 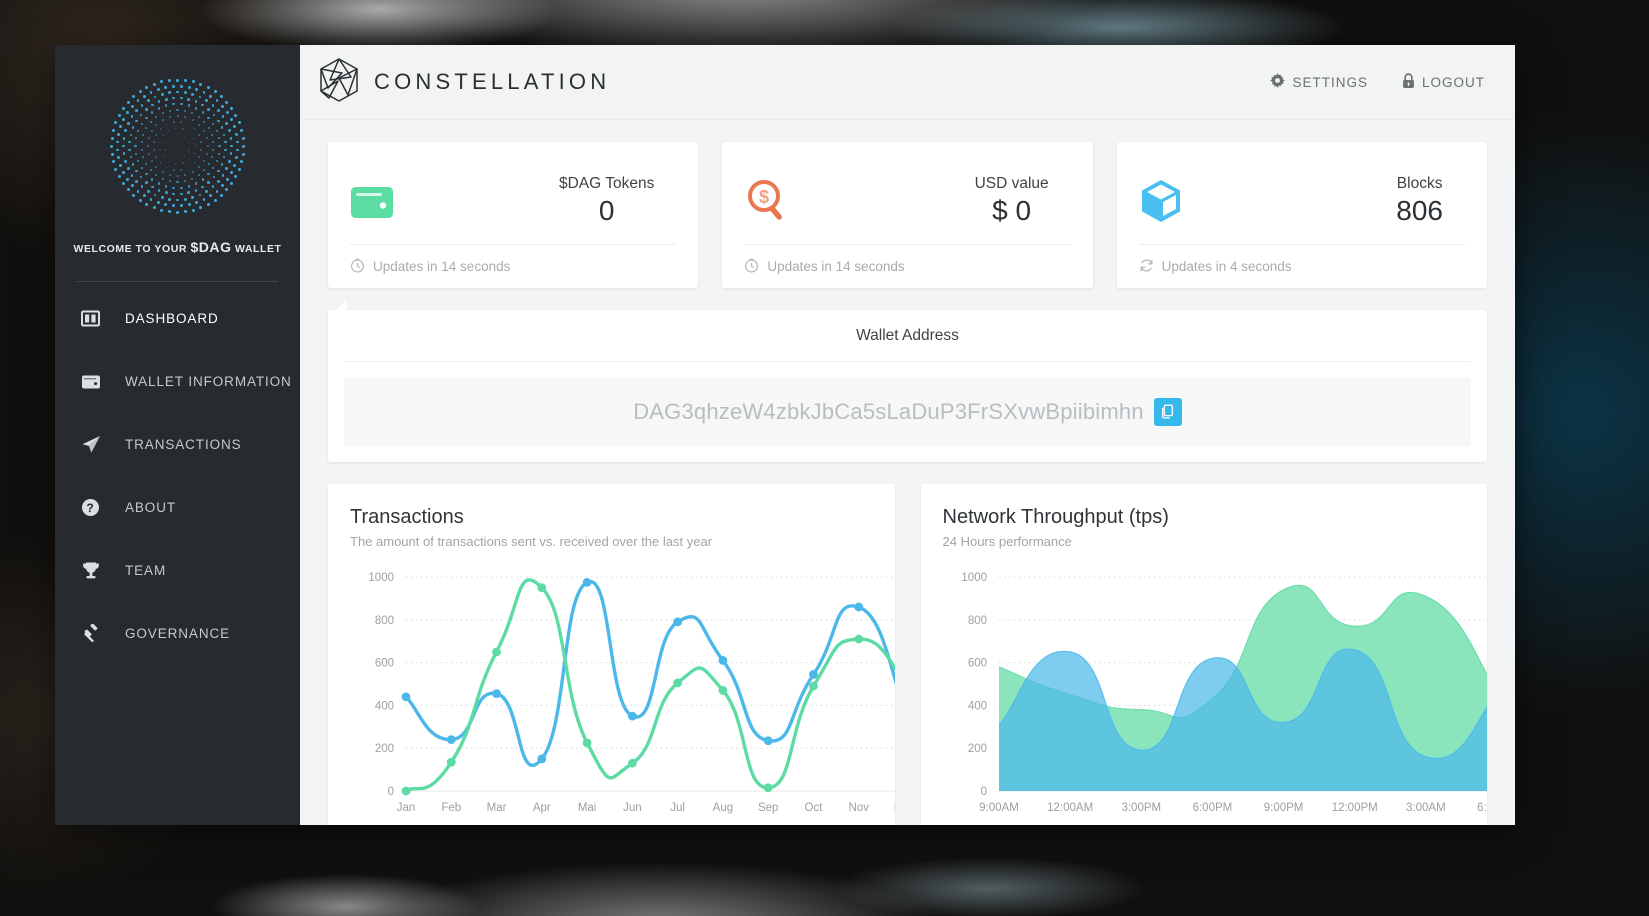 What do you see at coordinates (1011, 183) in the screenshot?
I see `stat-label: USD value` at bounding box center [1011, 183].